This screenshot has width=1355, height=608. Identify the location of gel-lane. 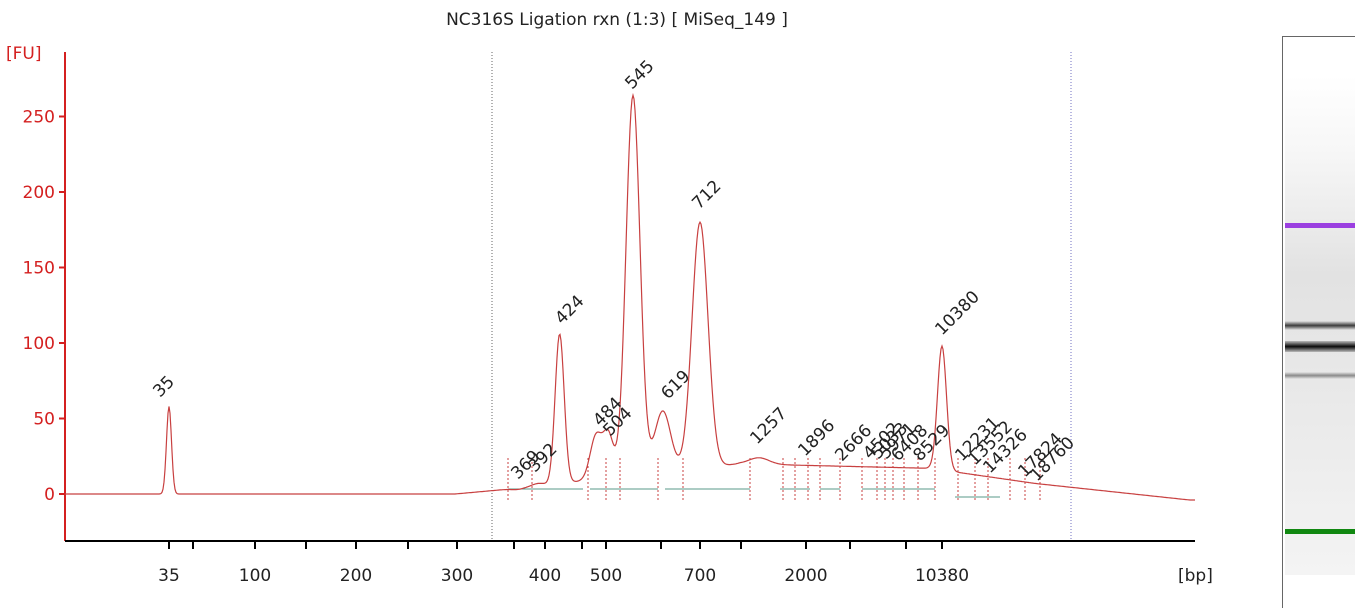
(1320, 325).